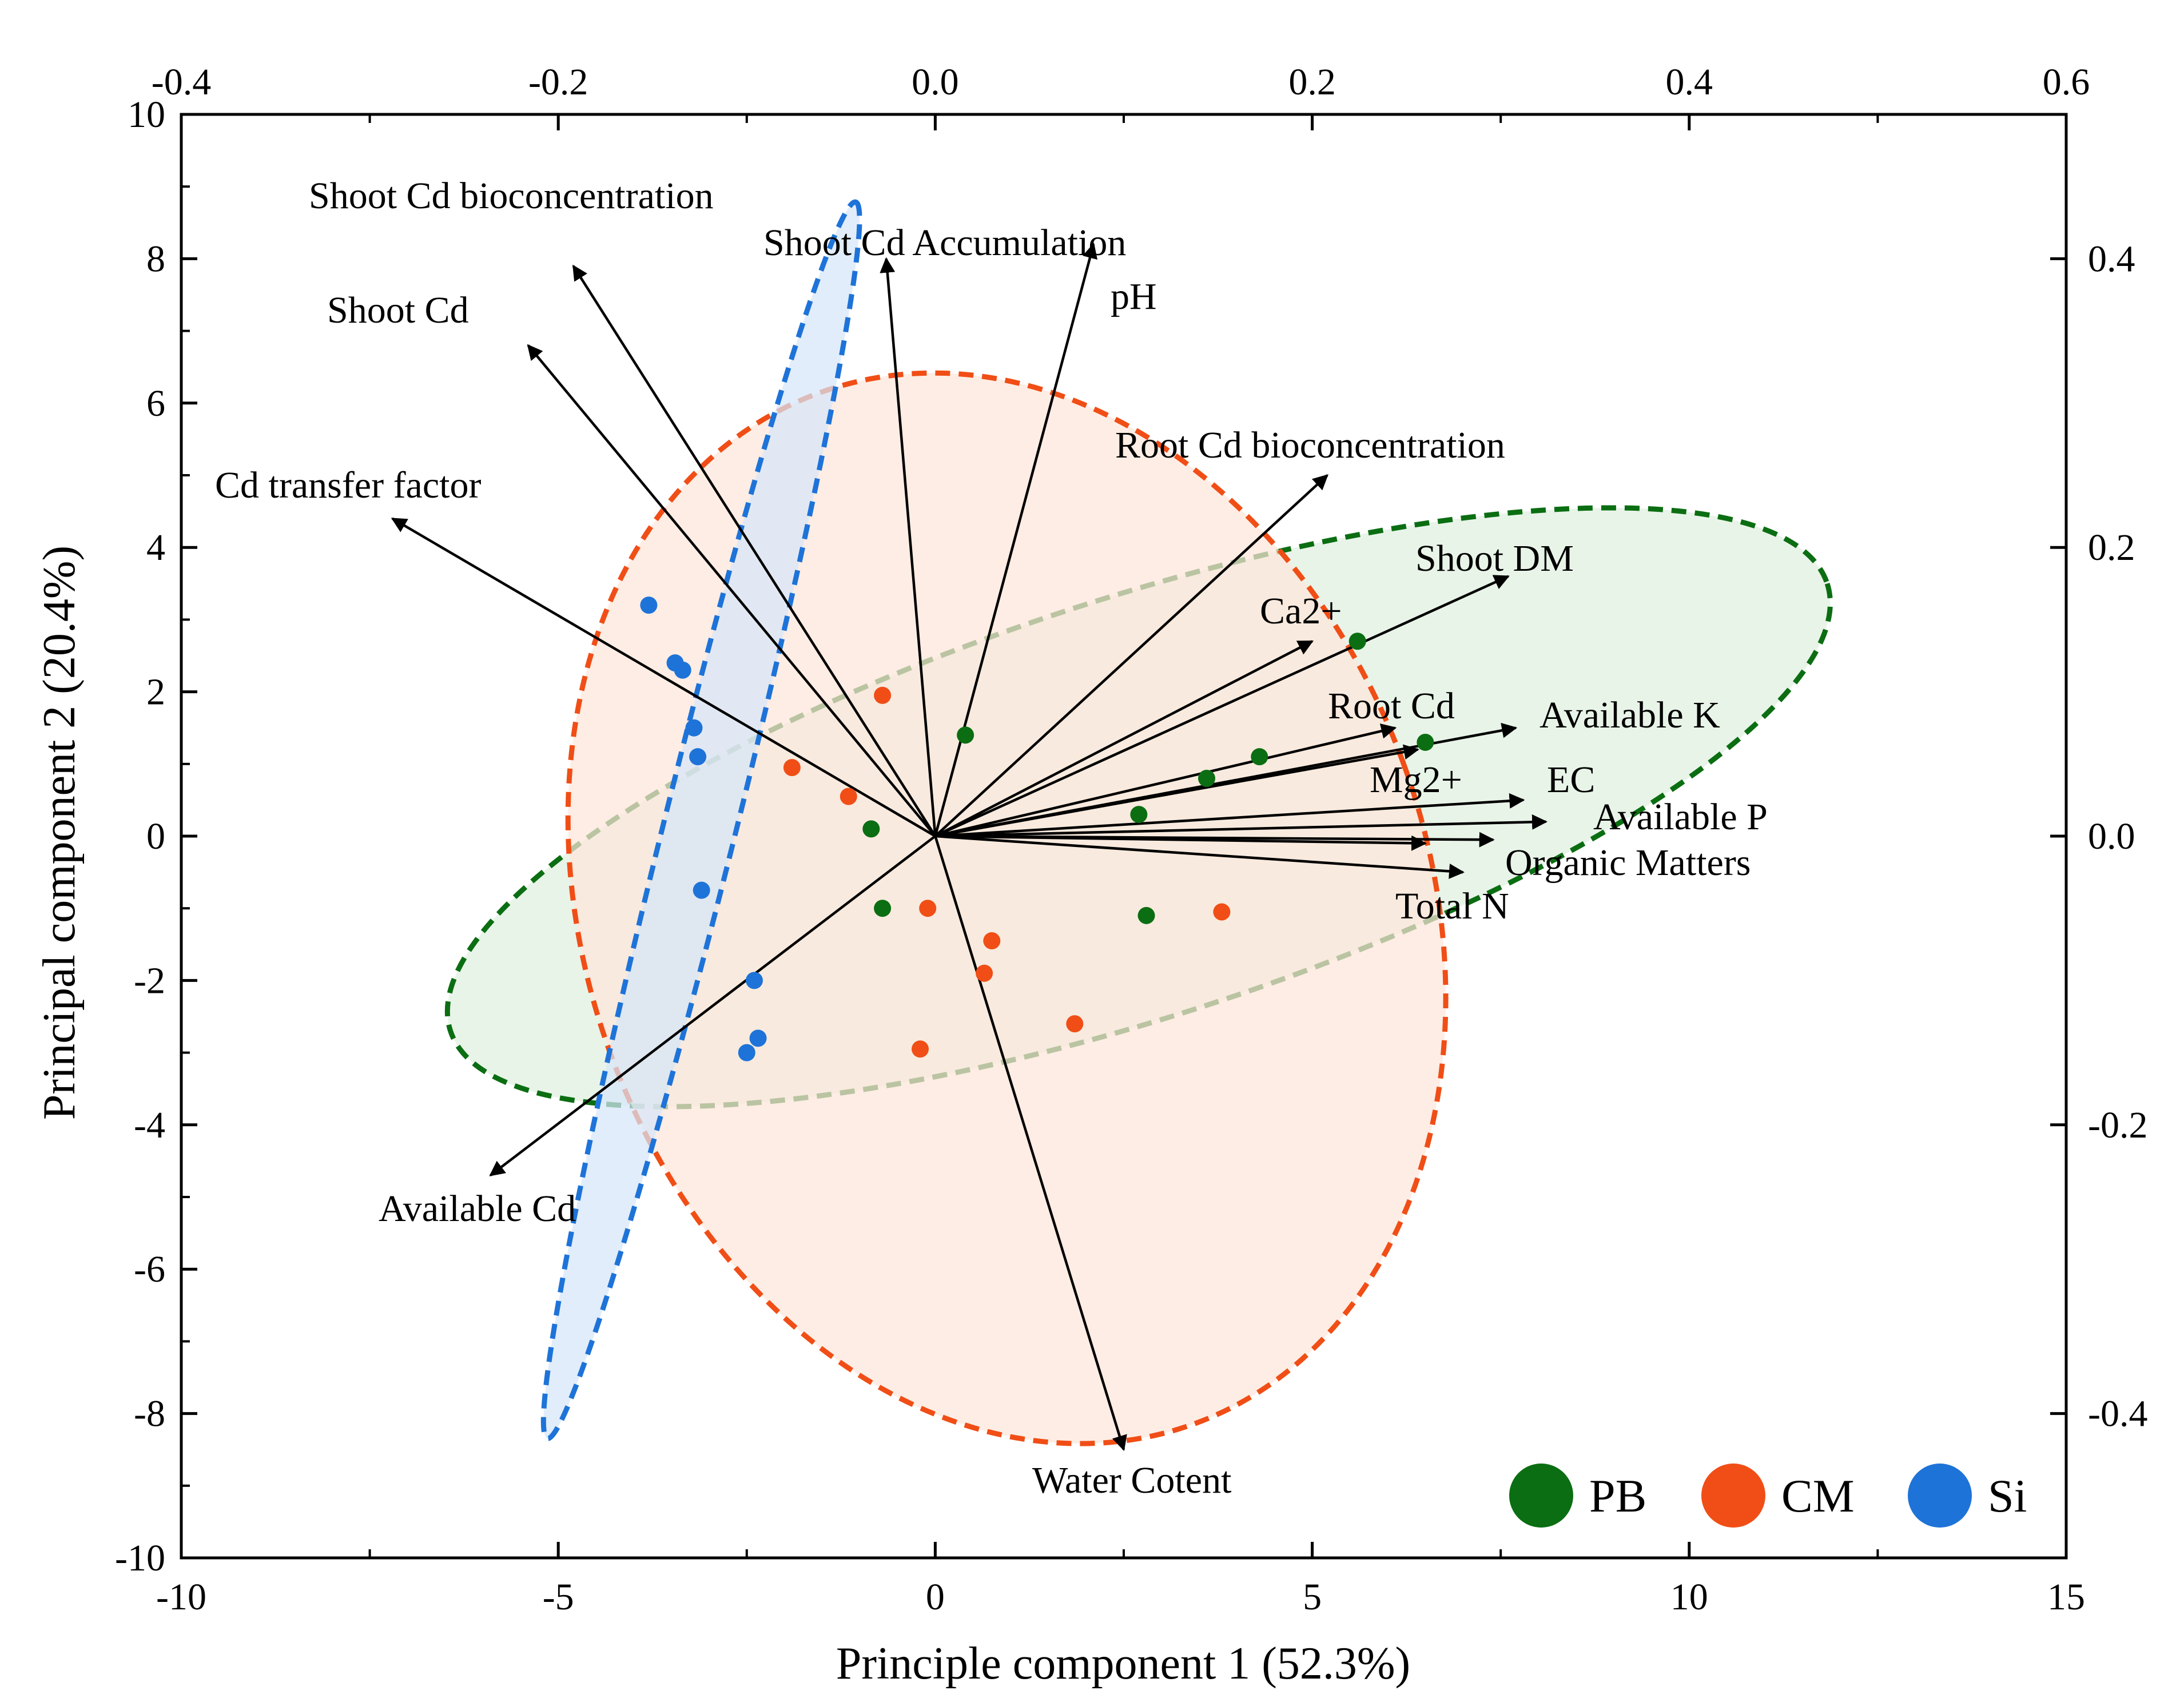 Image resolution: width=2184 pixels, height=1706 pixels. What do you see at coordinates (944, 243) in the screenshot?
I see `label-shoot-cd-accumulation: Shoot Cd Accumulation` at bounding box center [944, 243].